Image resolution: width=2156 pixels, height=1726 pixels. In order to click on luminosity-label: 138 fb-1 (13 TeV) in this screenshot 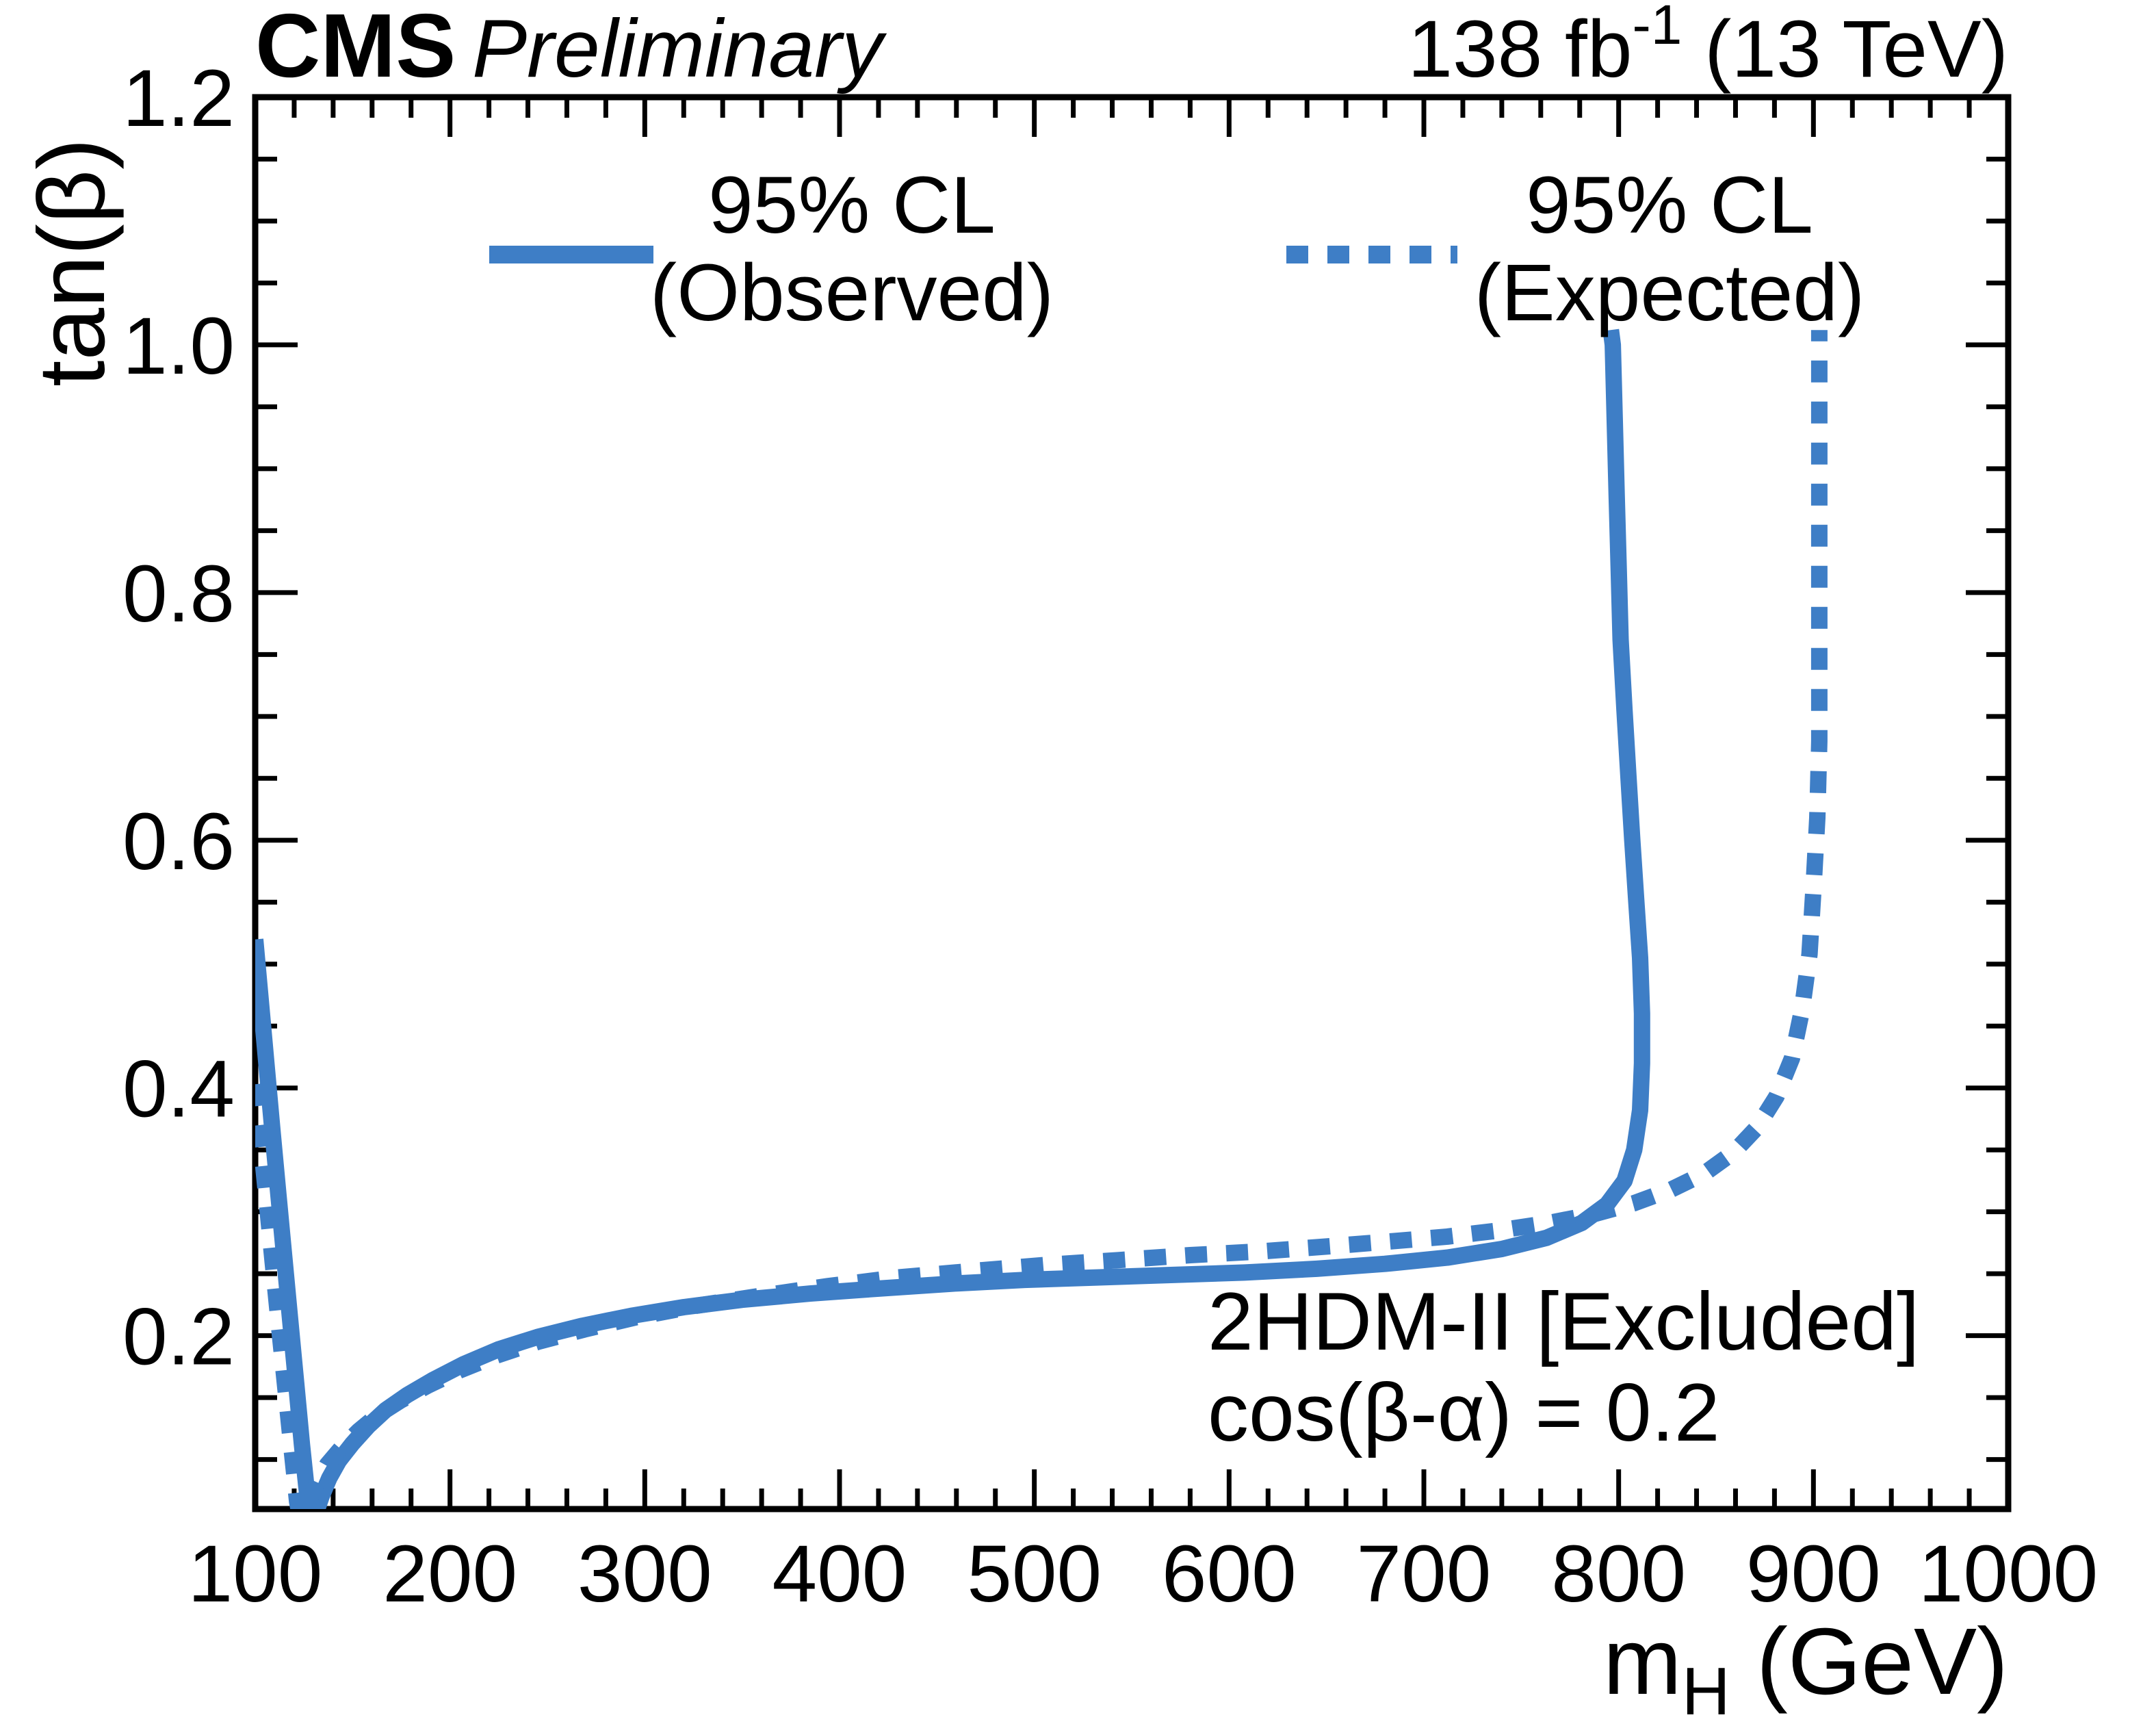, I will do `click(1707, 47)`.